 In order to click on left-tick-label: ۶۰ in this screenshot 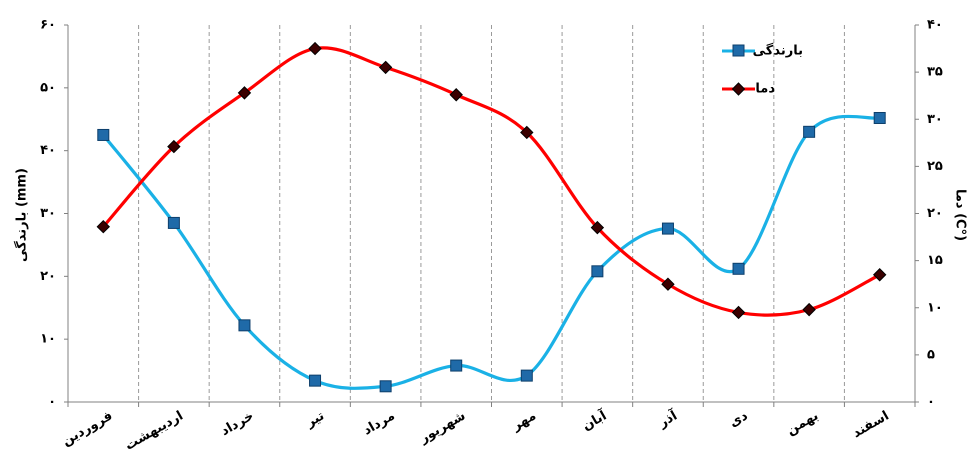, I will do `click(48, 25)`.